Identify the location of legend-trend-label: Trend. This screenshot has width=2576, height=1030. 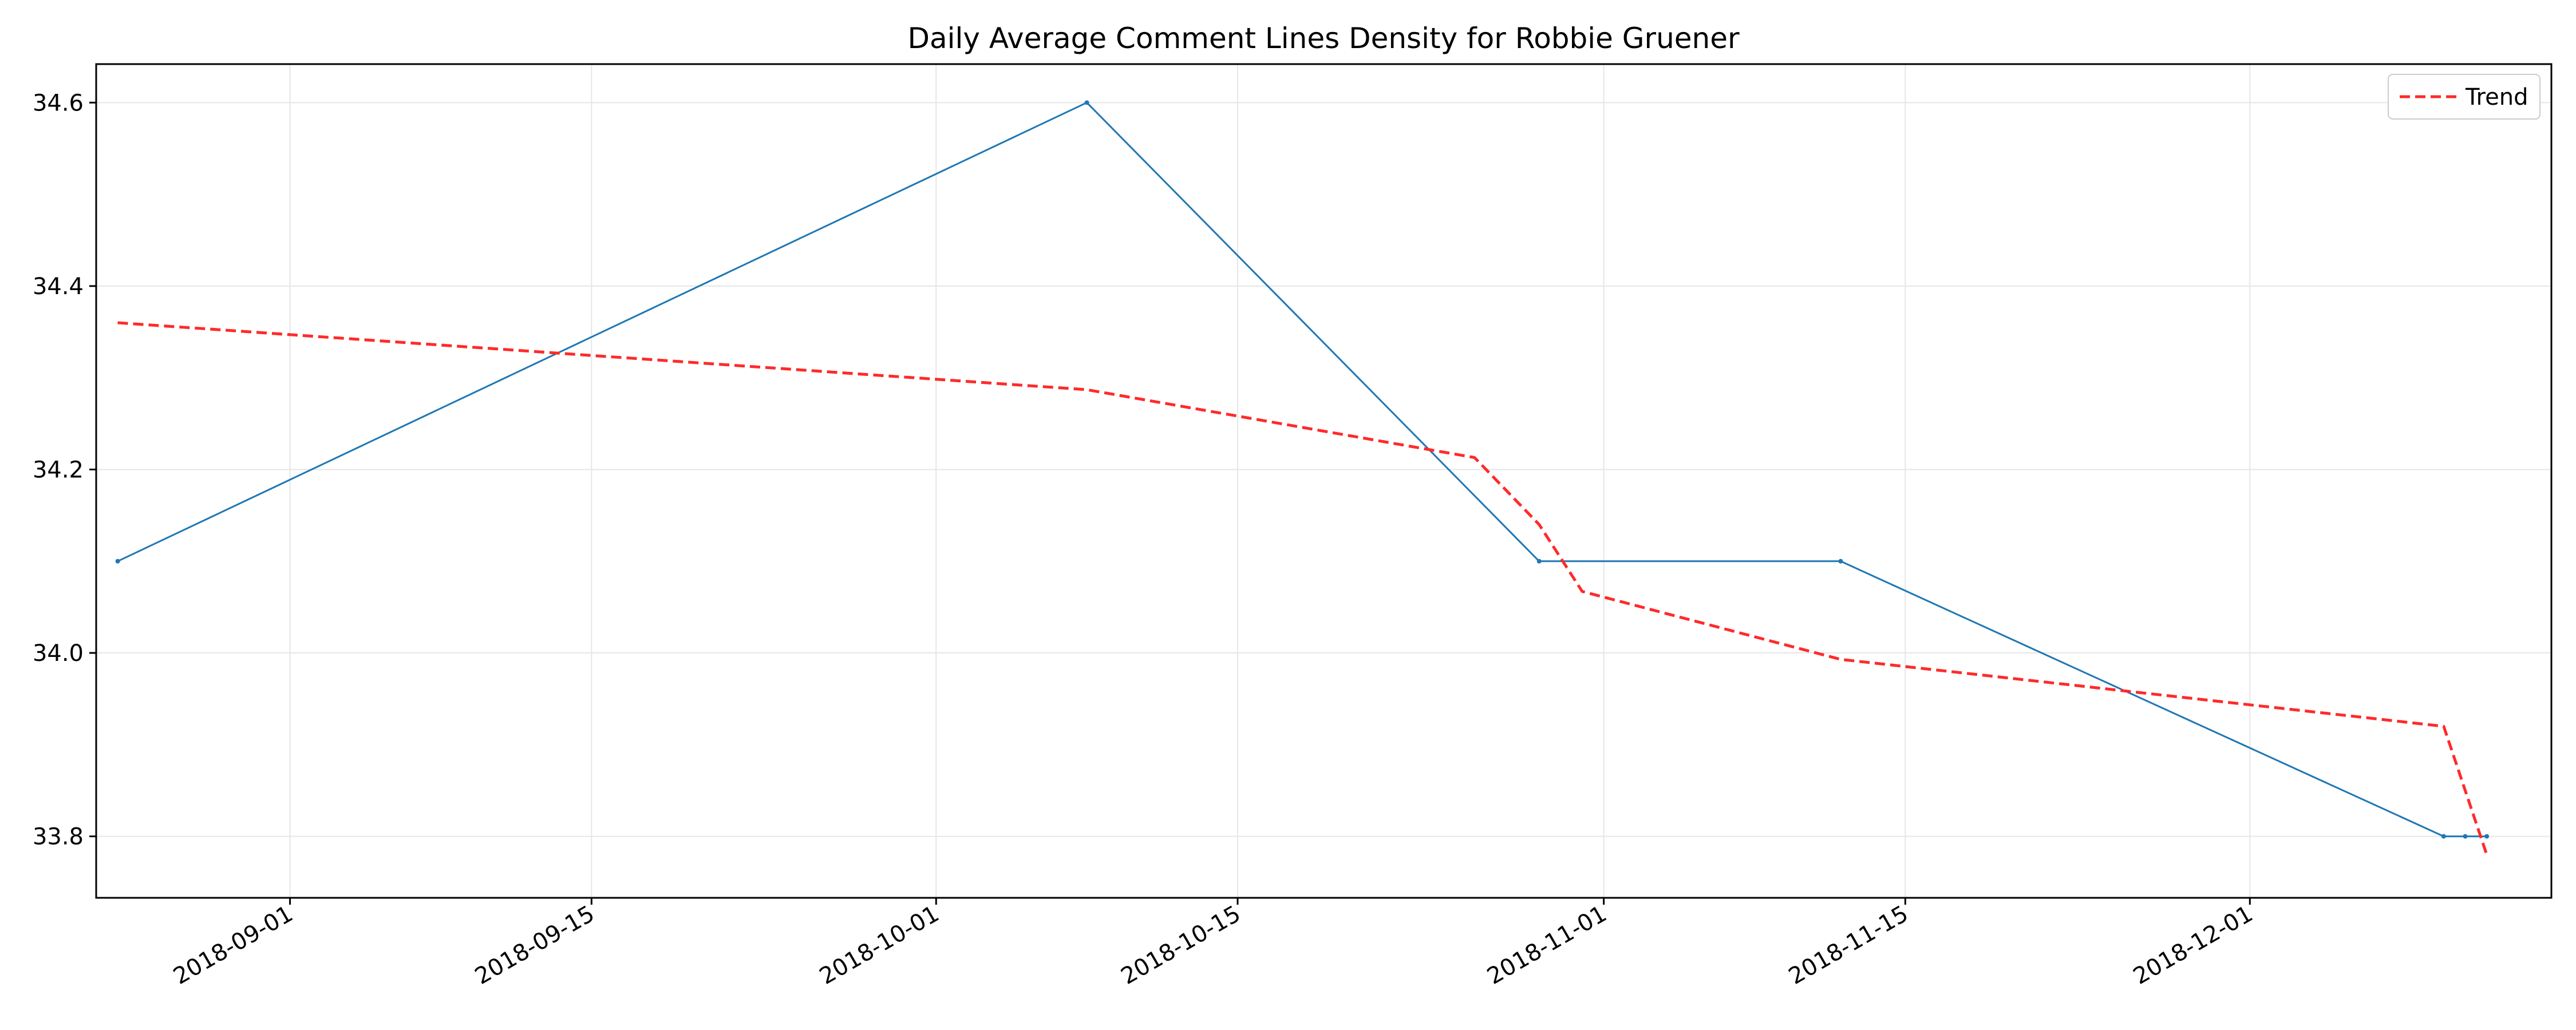
(2496, 97).